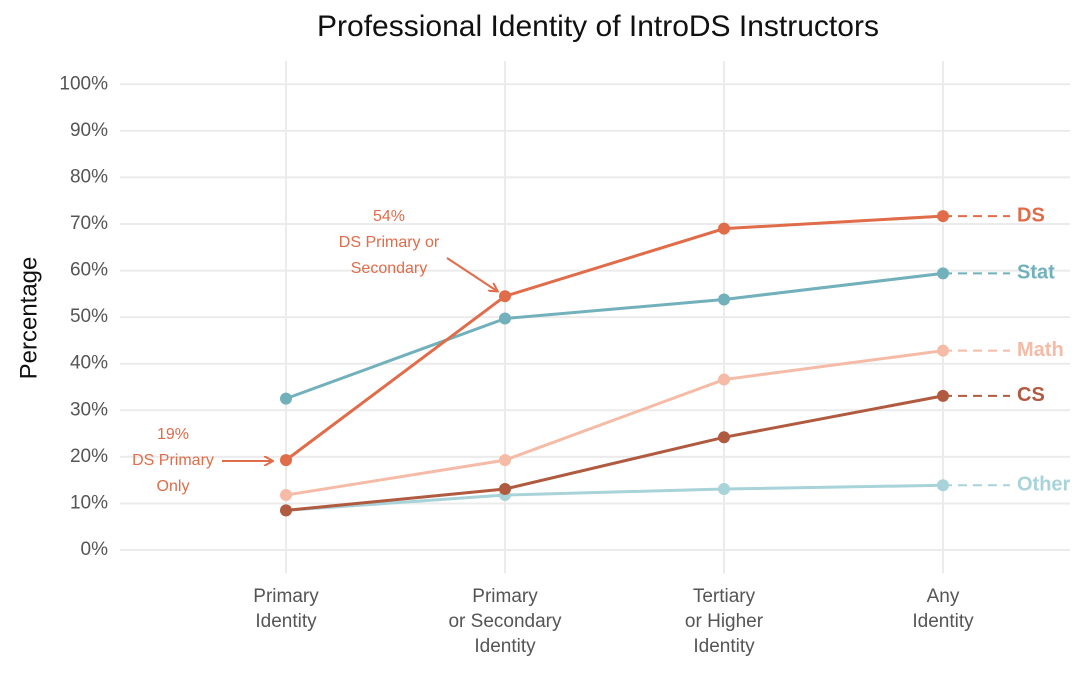  What do you see at coordinates (89, 363) in the screenshot?
I see `y-tick-label: 40%` at bounding box center [89, 363].